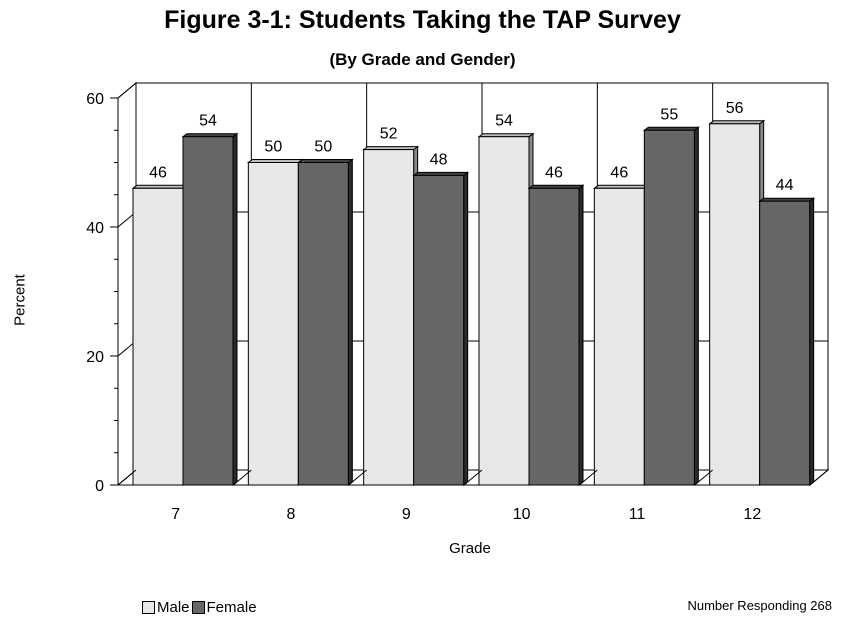  Describe the element at coordinates (669, 307) in the screenshot. I see `bar-11-female` at that location.